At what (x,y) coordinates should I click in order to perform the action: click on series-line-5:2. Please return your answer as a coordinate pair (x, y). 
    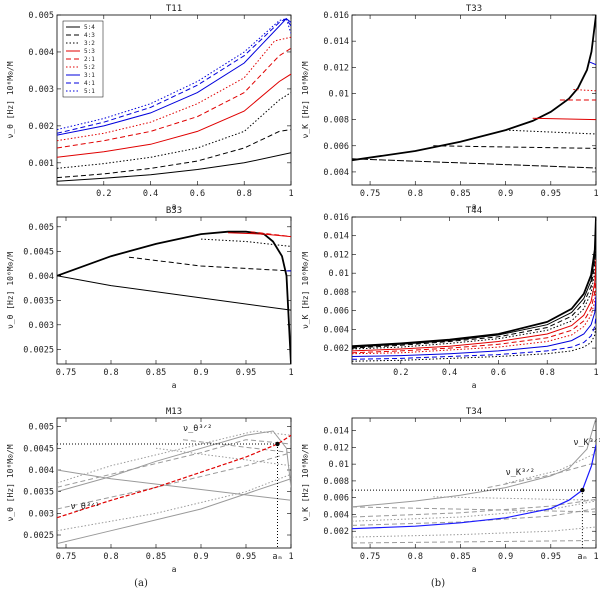
    Looking at the image, I should click on (474, 318).